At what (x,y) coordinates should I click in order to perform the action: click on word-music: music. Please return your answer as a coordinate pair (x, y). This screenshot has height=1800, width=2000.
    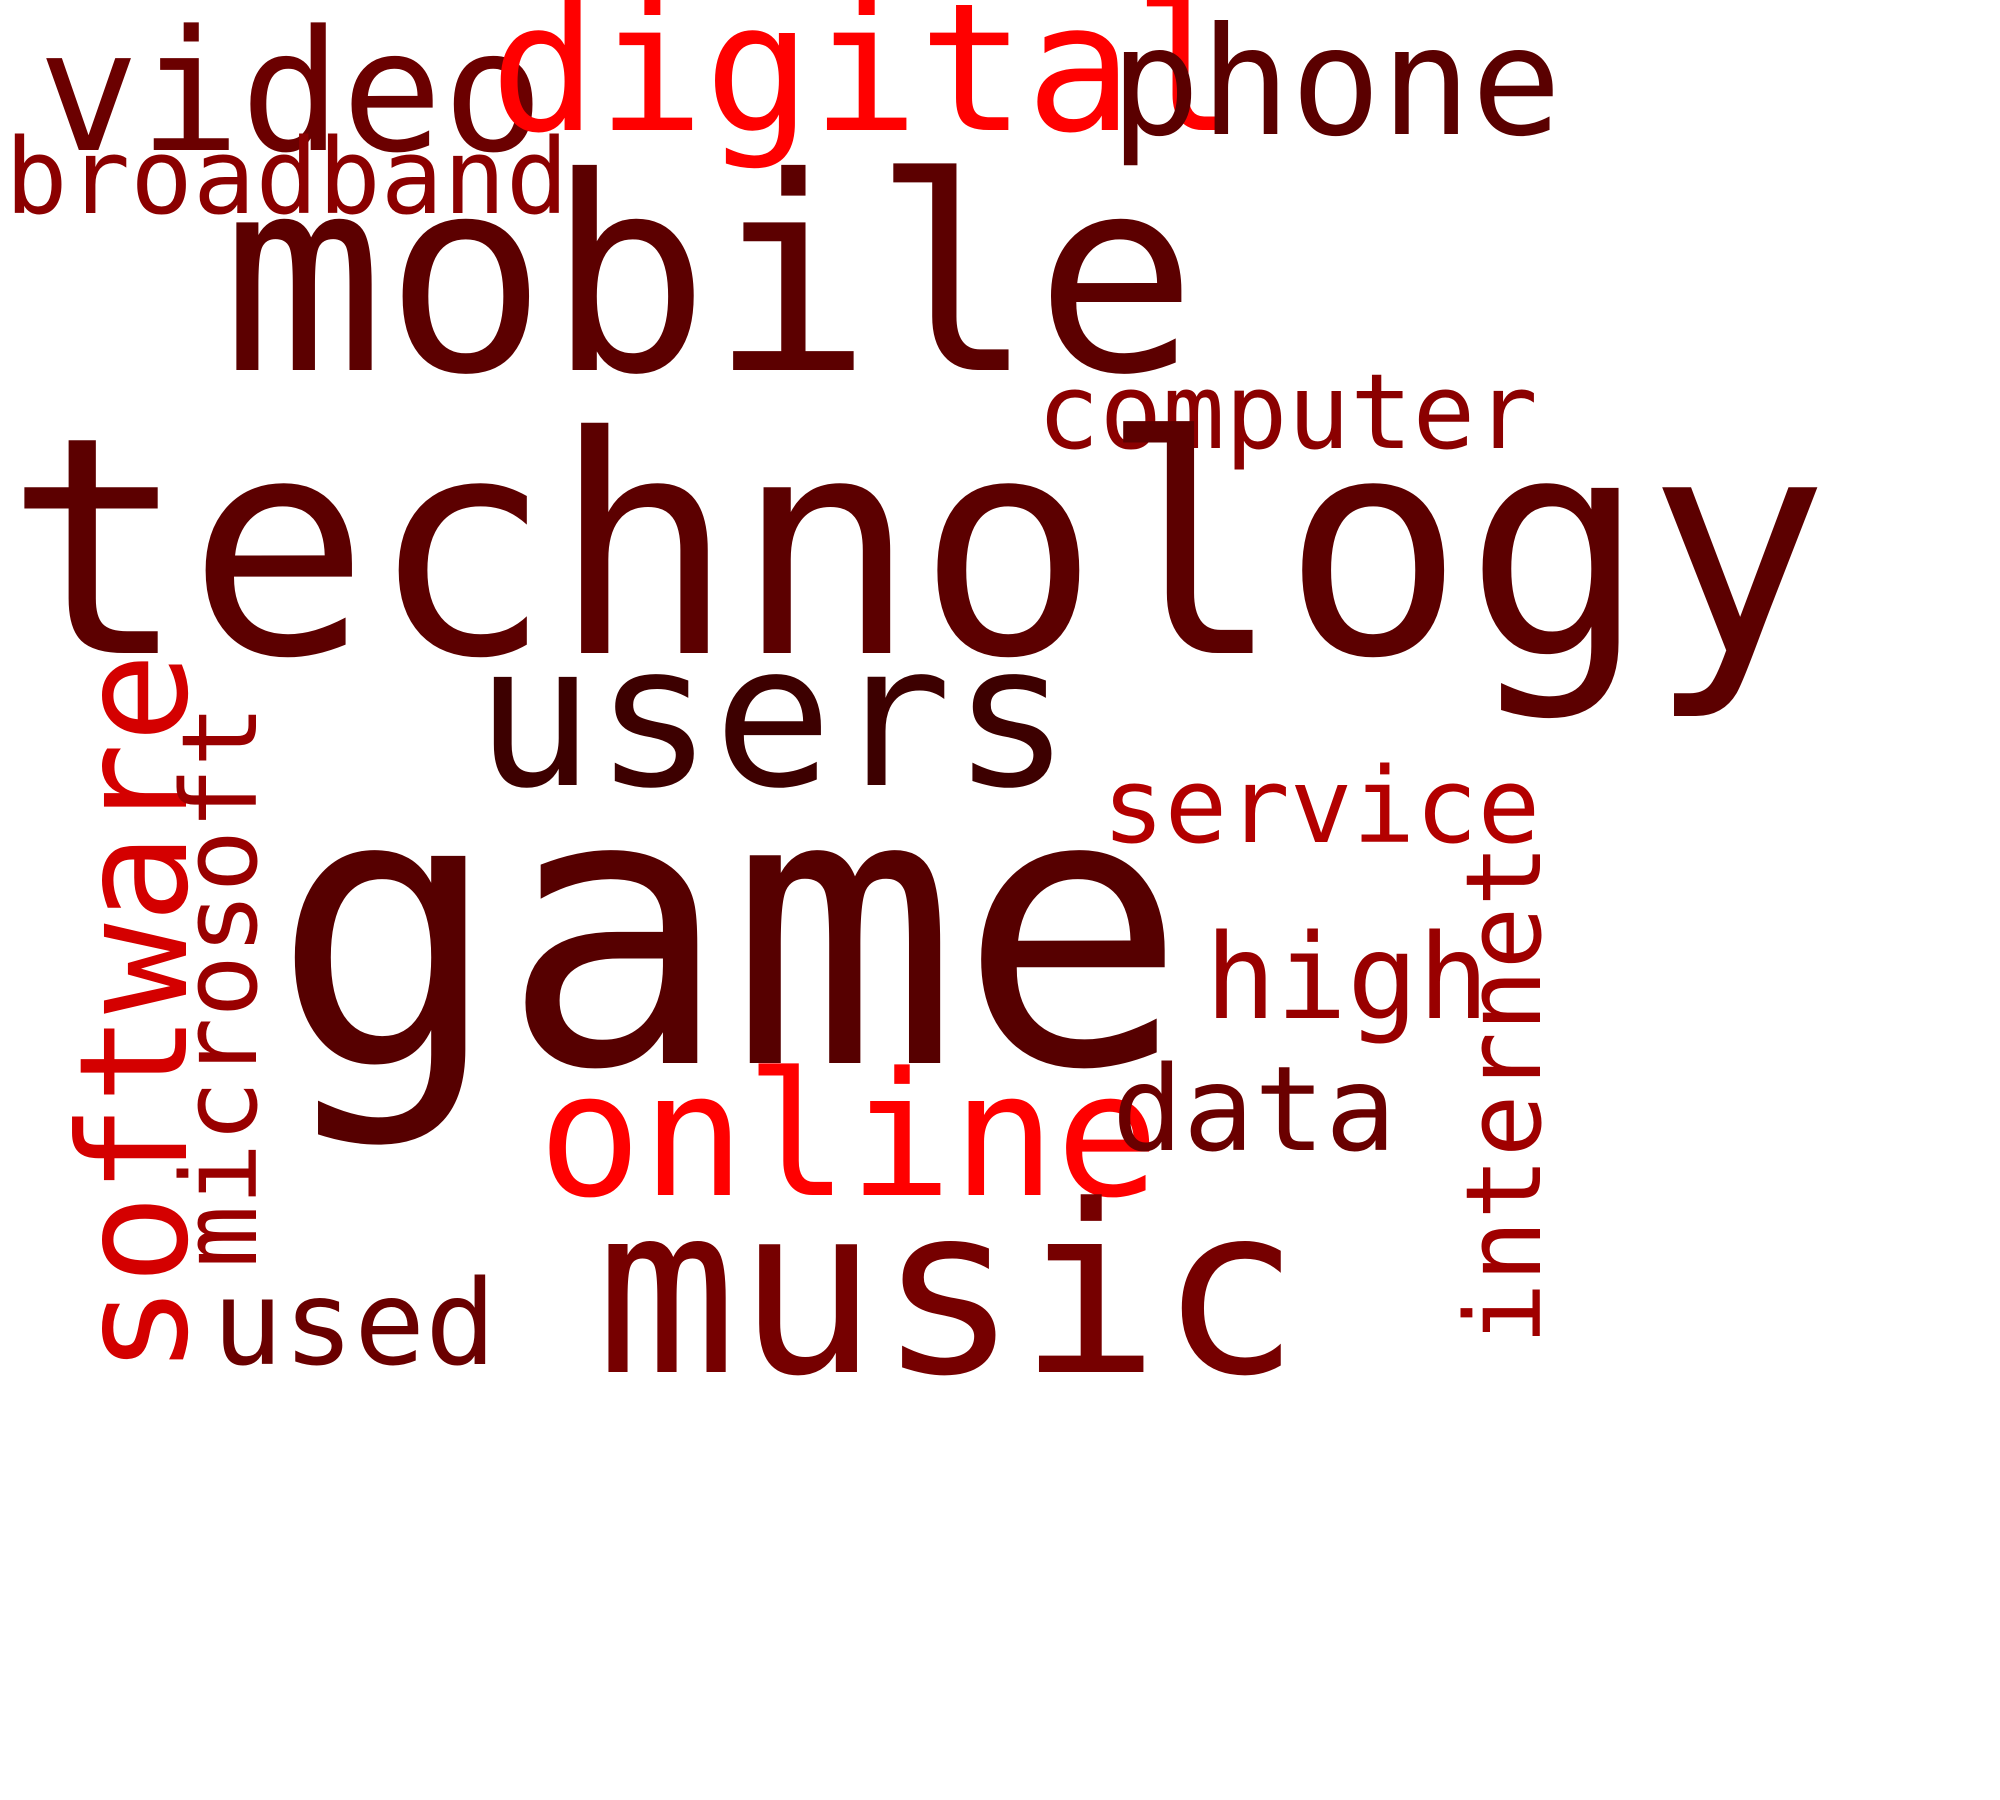
    Looking at the image, I should click on (948, 1292).